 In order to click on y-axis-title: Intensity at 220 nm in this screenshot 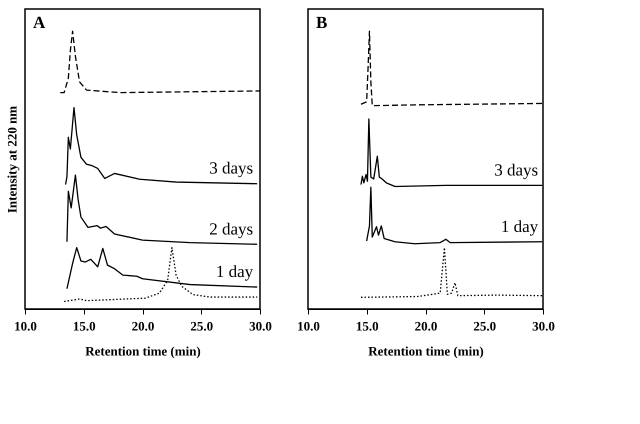, I will do `click(12, 160)`.